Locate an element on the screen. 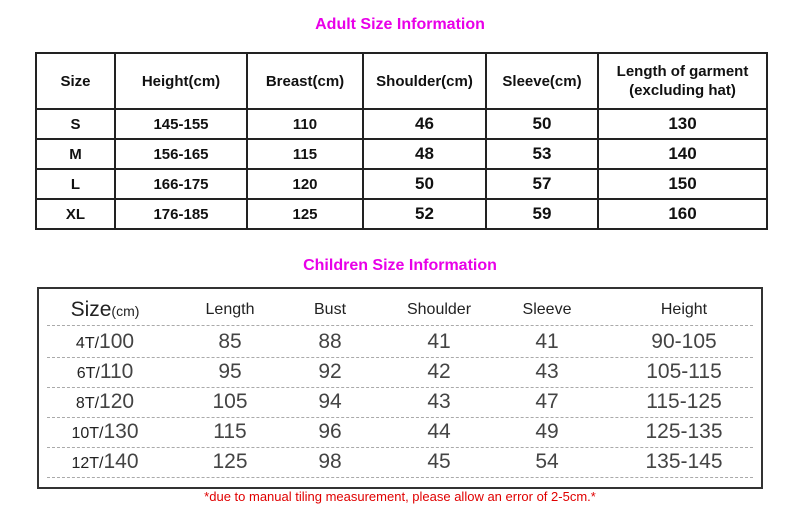  adult-cell: 48 is located at coordinates (424, 154).